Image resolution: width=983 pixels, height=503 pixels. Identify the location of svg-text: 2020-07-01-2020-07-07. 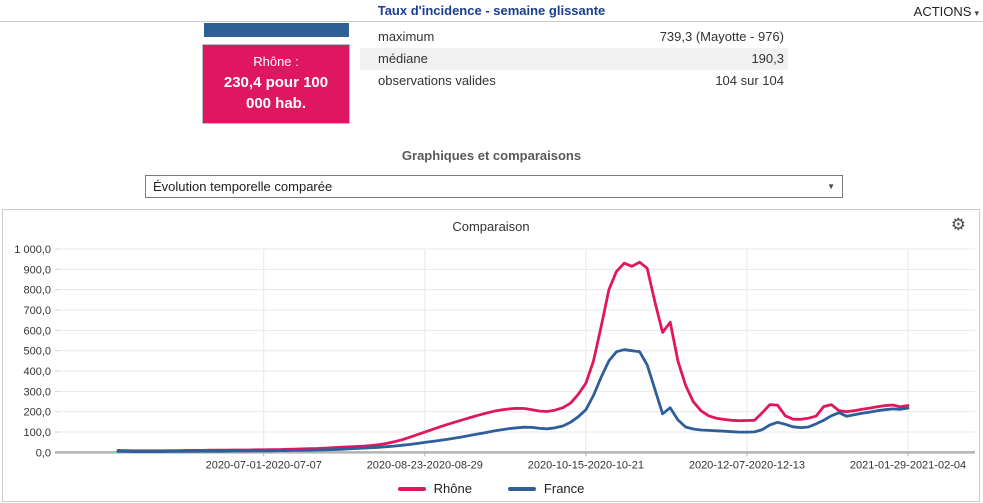
(264, 465).